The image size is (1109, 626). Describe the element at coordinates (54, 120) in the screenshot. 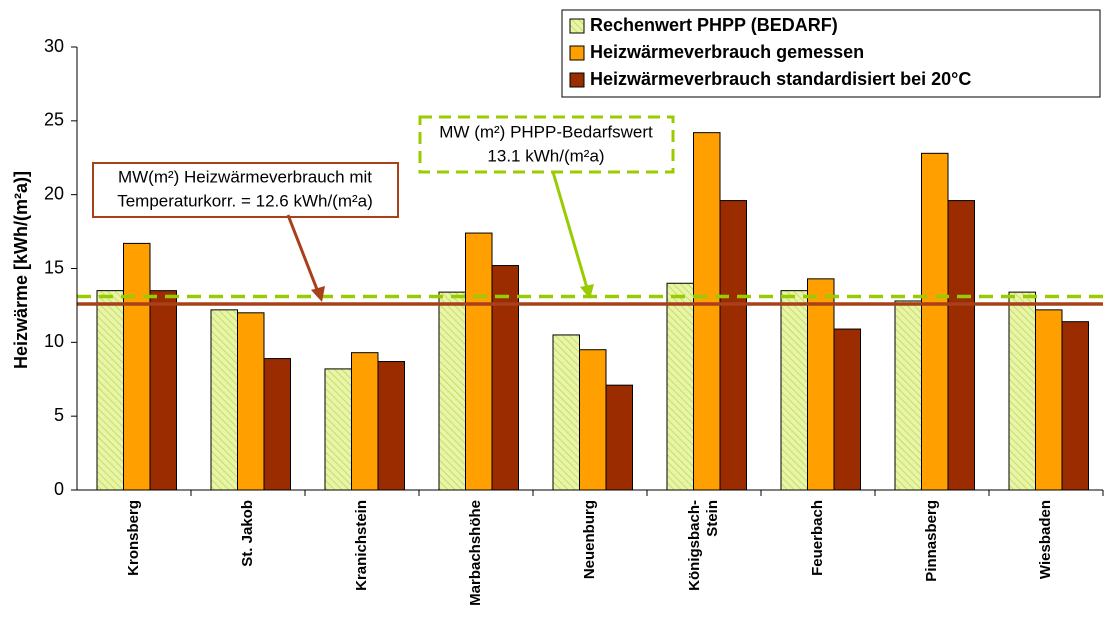

I see `y-tick-label: 25` at that location.